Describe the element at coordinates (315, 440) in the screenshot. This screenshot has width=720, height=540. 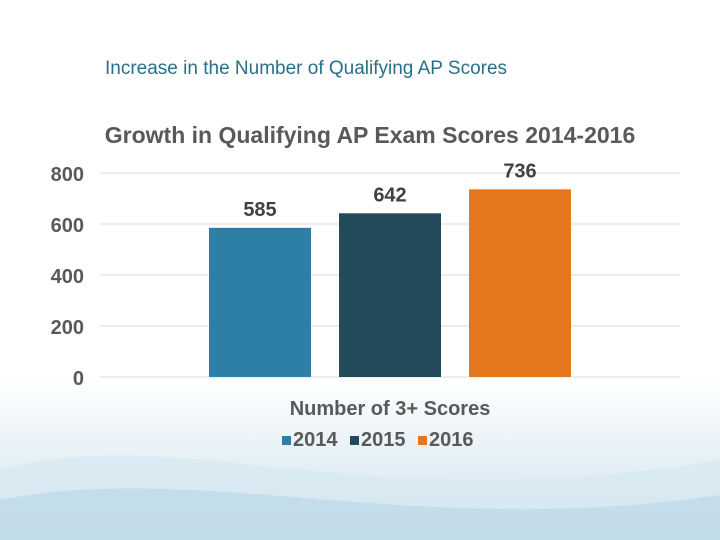
I see `legend-label-2014: 2014` at that location.